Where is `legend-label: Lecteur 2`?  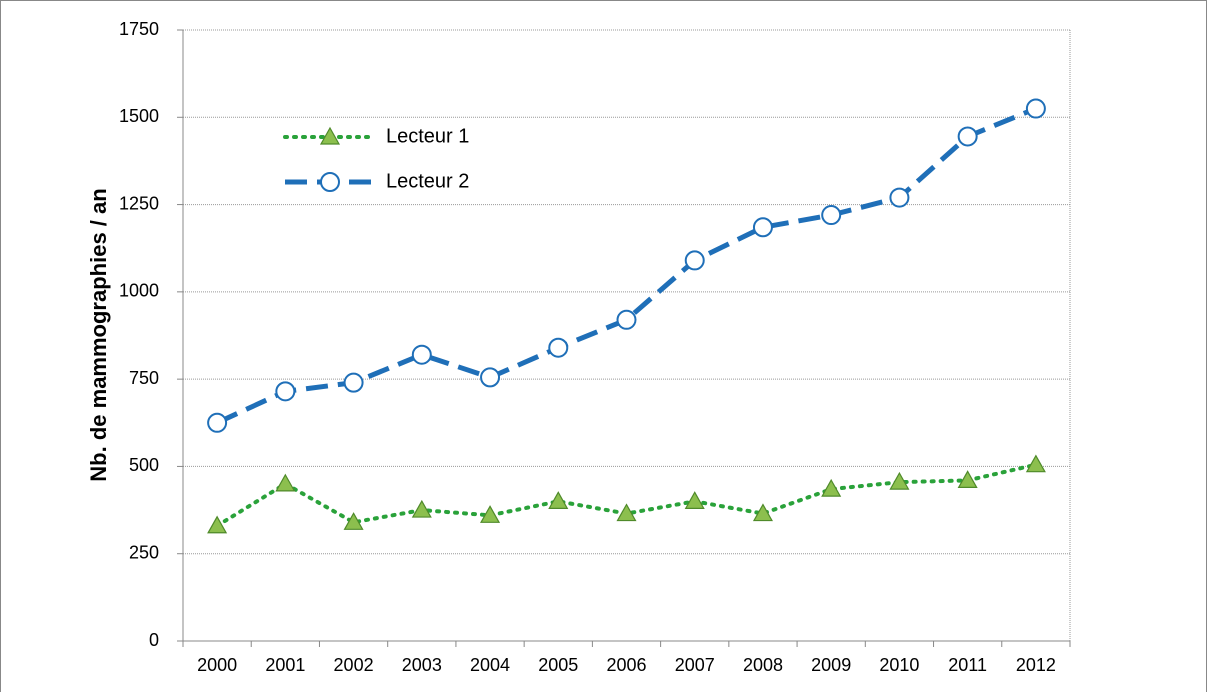 legend-label: Lecteur 2 is located at coordinates (427, 181).